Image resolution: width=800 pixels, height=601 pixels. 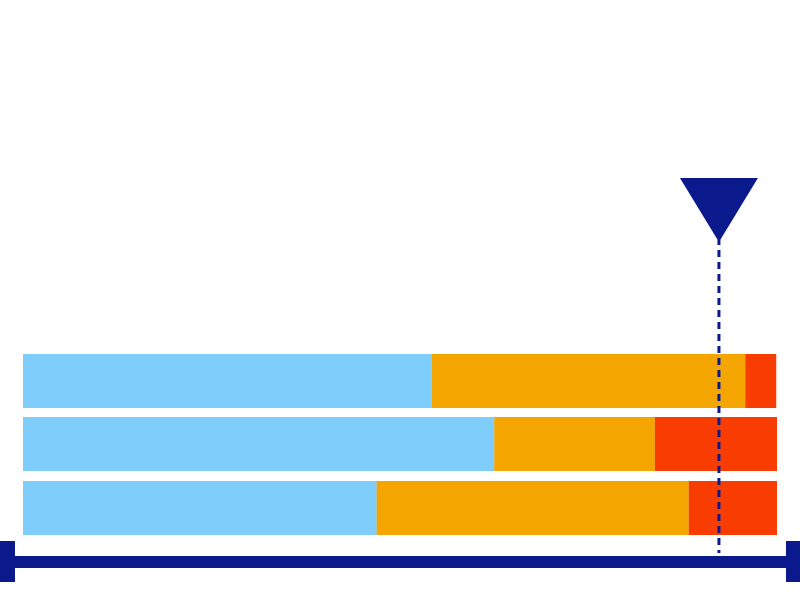 What do you see at coordinates (718, 210) in the screenshot?
I see `marker-triangle` at bounding box center [718, 210].